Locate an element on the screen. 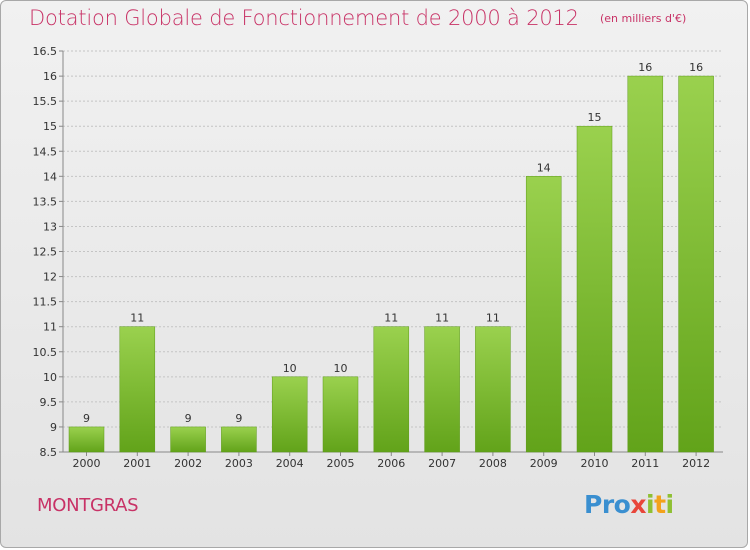 The height and width of the screenshot is (550, 750). x-tick-label-2008: 2008 is located at coordinates (493, 463).